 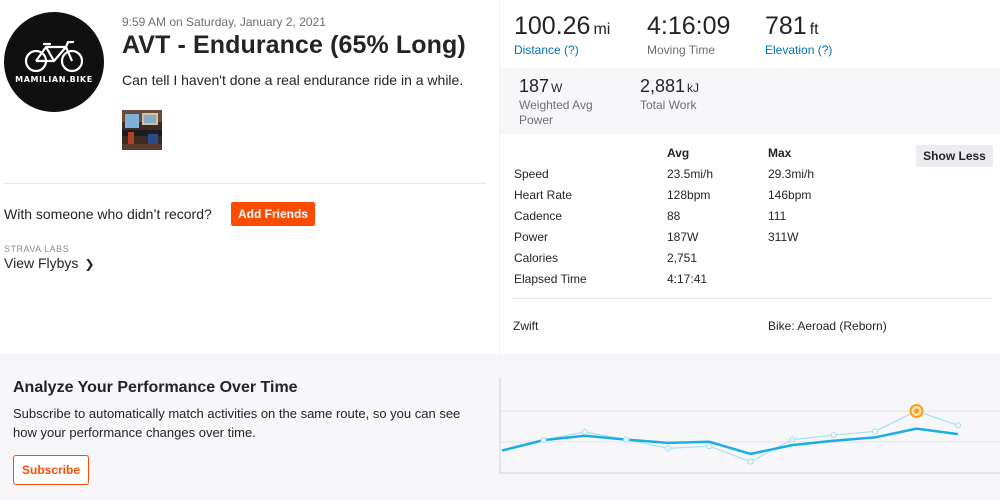 What do you see at coordinates (543, 195) in the screenshot?
I see `row-label: Heart Rate` at bounding box center [543, 195].